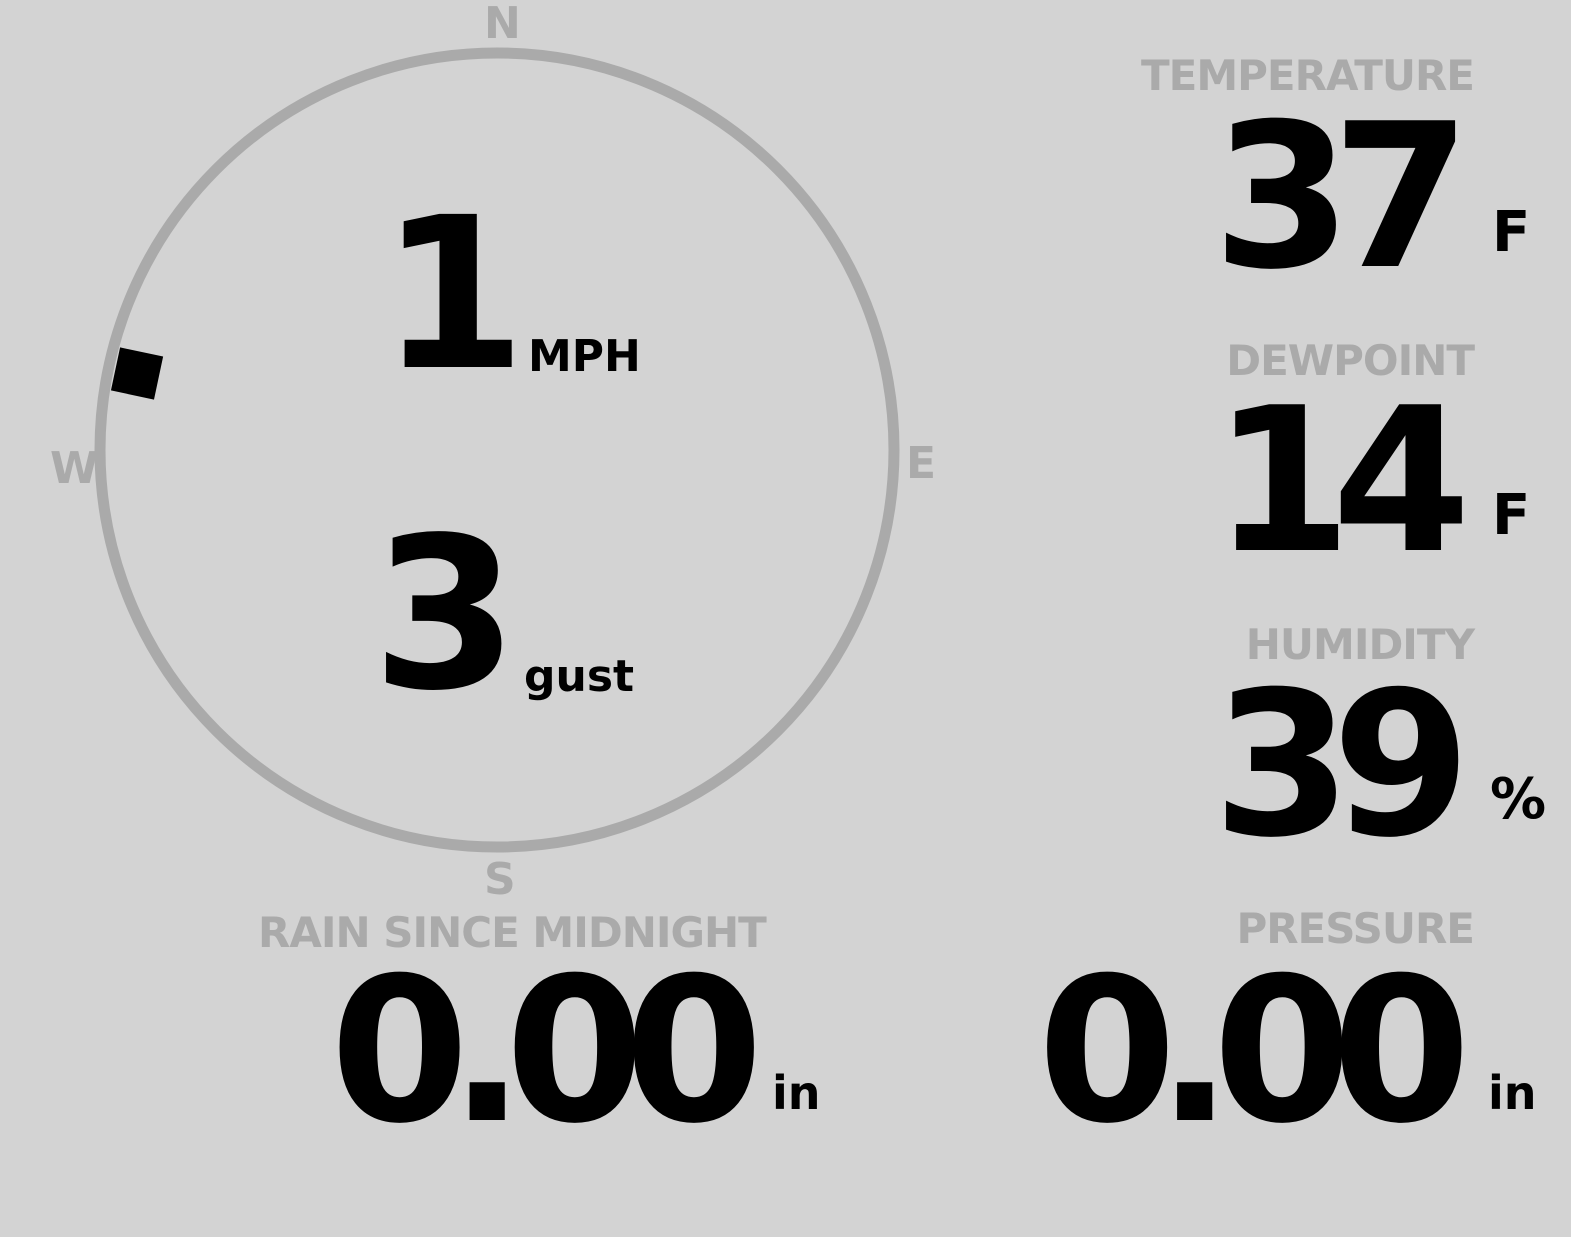 The image size is (1571, 1237). I want to click on temperature-label: TEMPERATURE, so click(1308, 75).